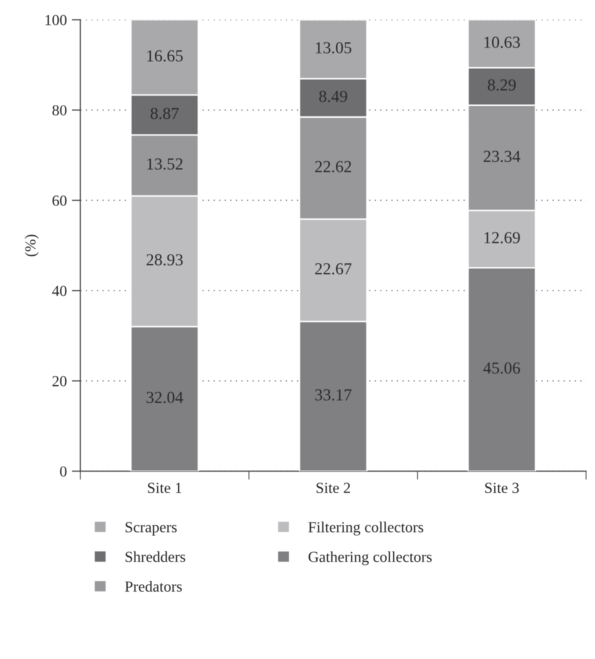  What do you see at coordinates (333, 269) in the screenshot?
I see `data-label: 22.67` at bounding box center [333, 269].